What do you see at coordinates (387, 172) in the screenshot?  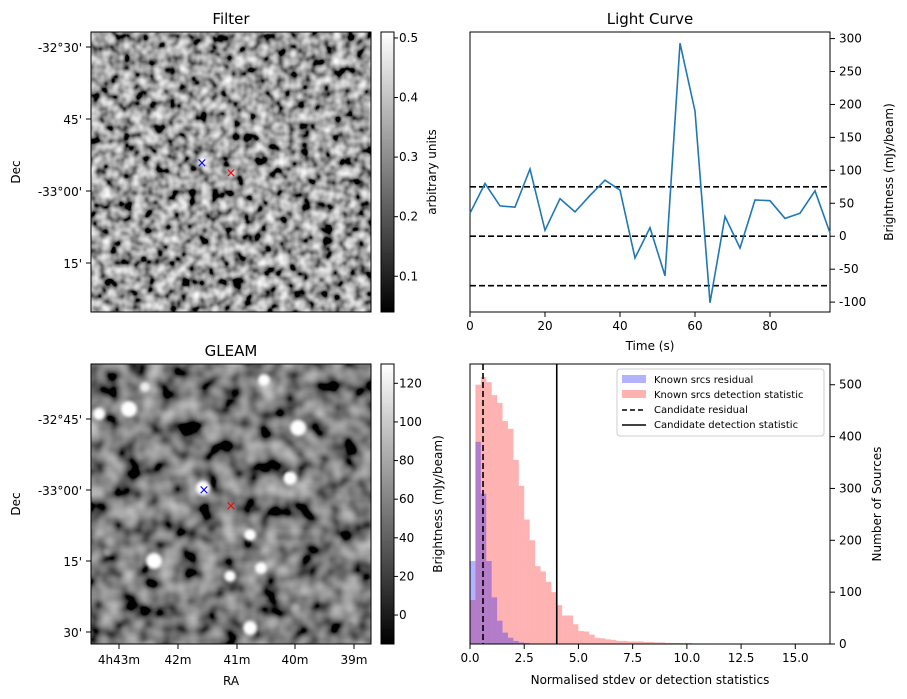 I see `filter-colorbar` at bounding box center [387, 172].